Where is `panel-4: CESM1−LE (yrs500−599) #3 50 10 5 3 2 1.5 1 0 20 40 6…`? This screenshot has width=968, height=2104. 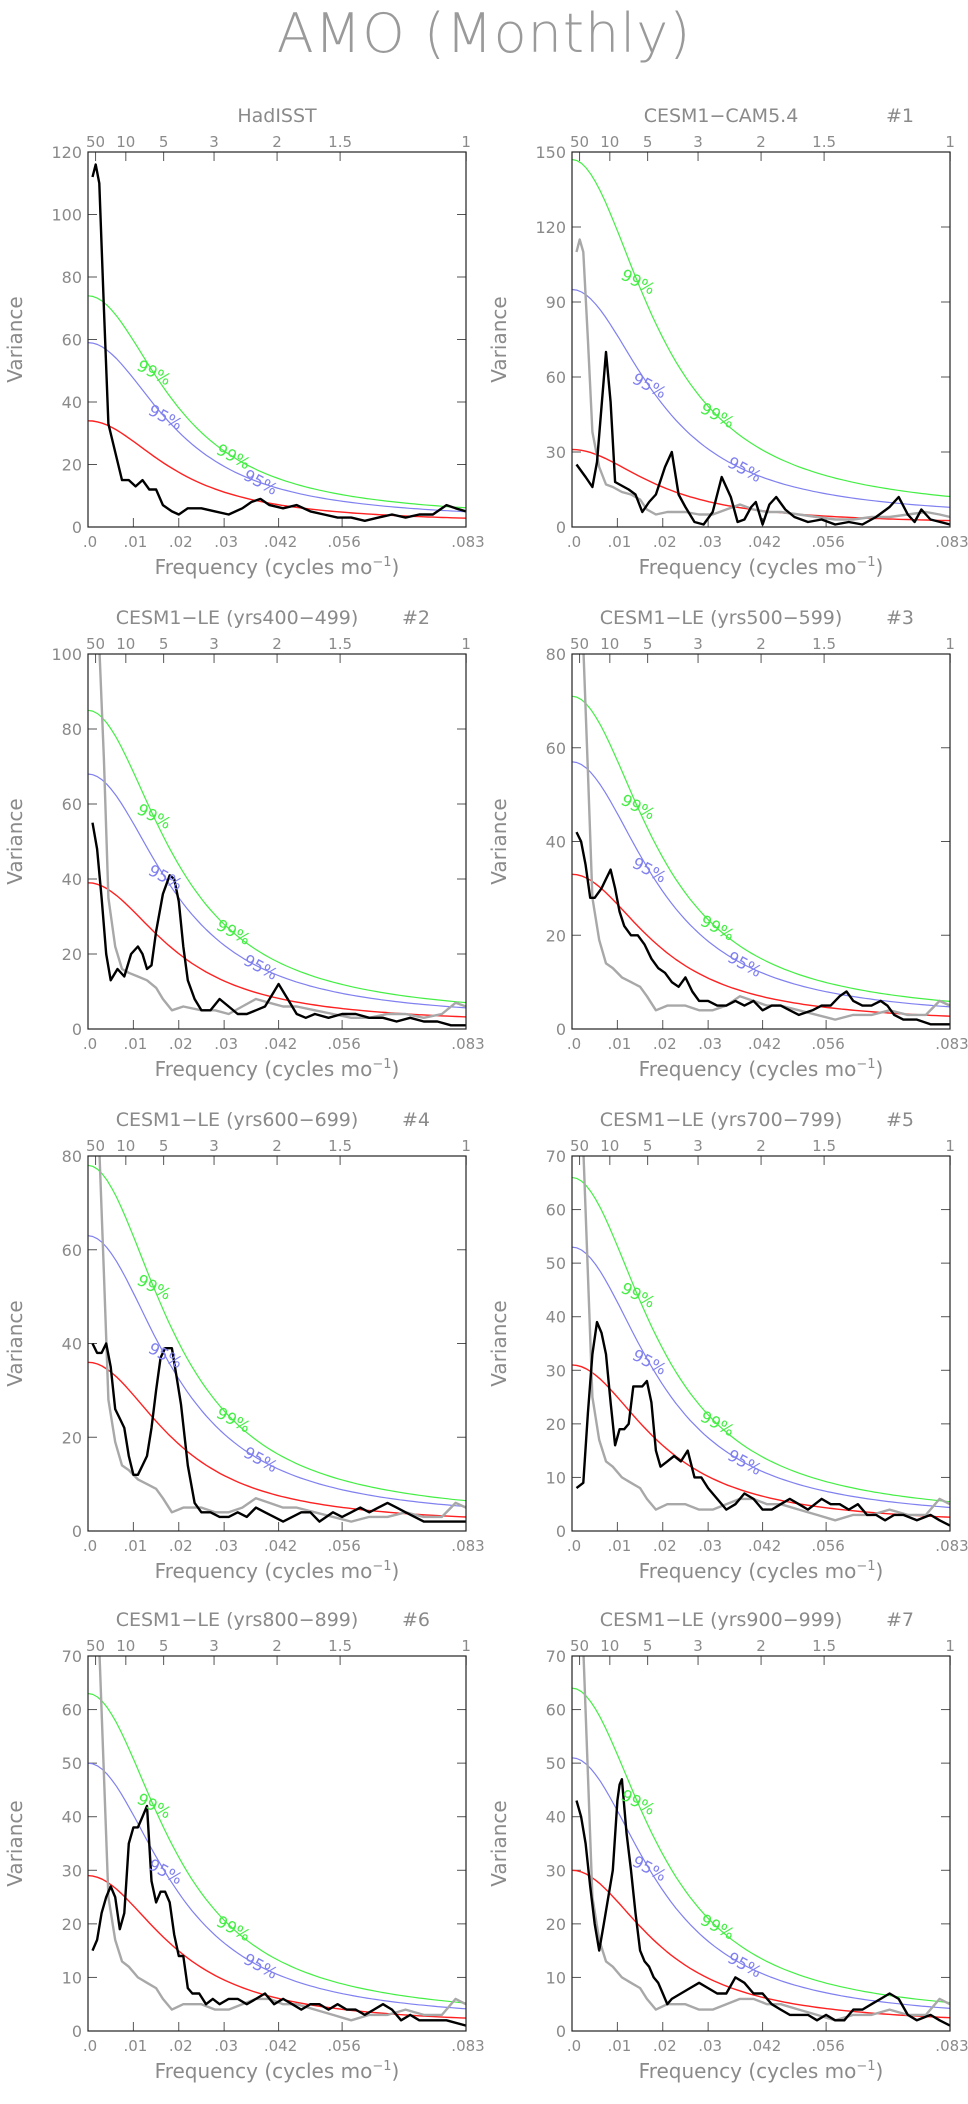 panel-4: CESM1−LE (yrs500−599) #3 50 10 5 3 2 1.5 1 0 20 40 6… is located at coordinates (726, 852).